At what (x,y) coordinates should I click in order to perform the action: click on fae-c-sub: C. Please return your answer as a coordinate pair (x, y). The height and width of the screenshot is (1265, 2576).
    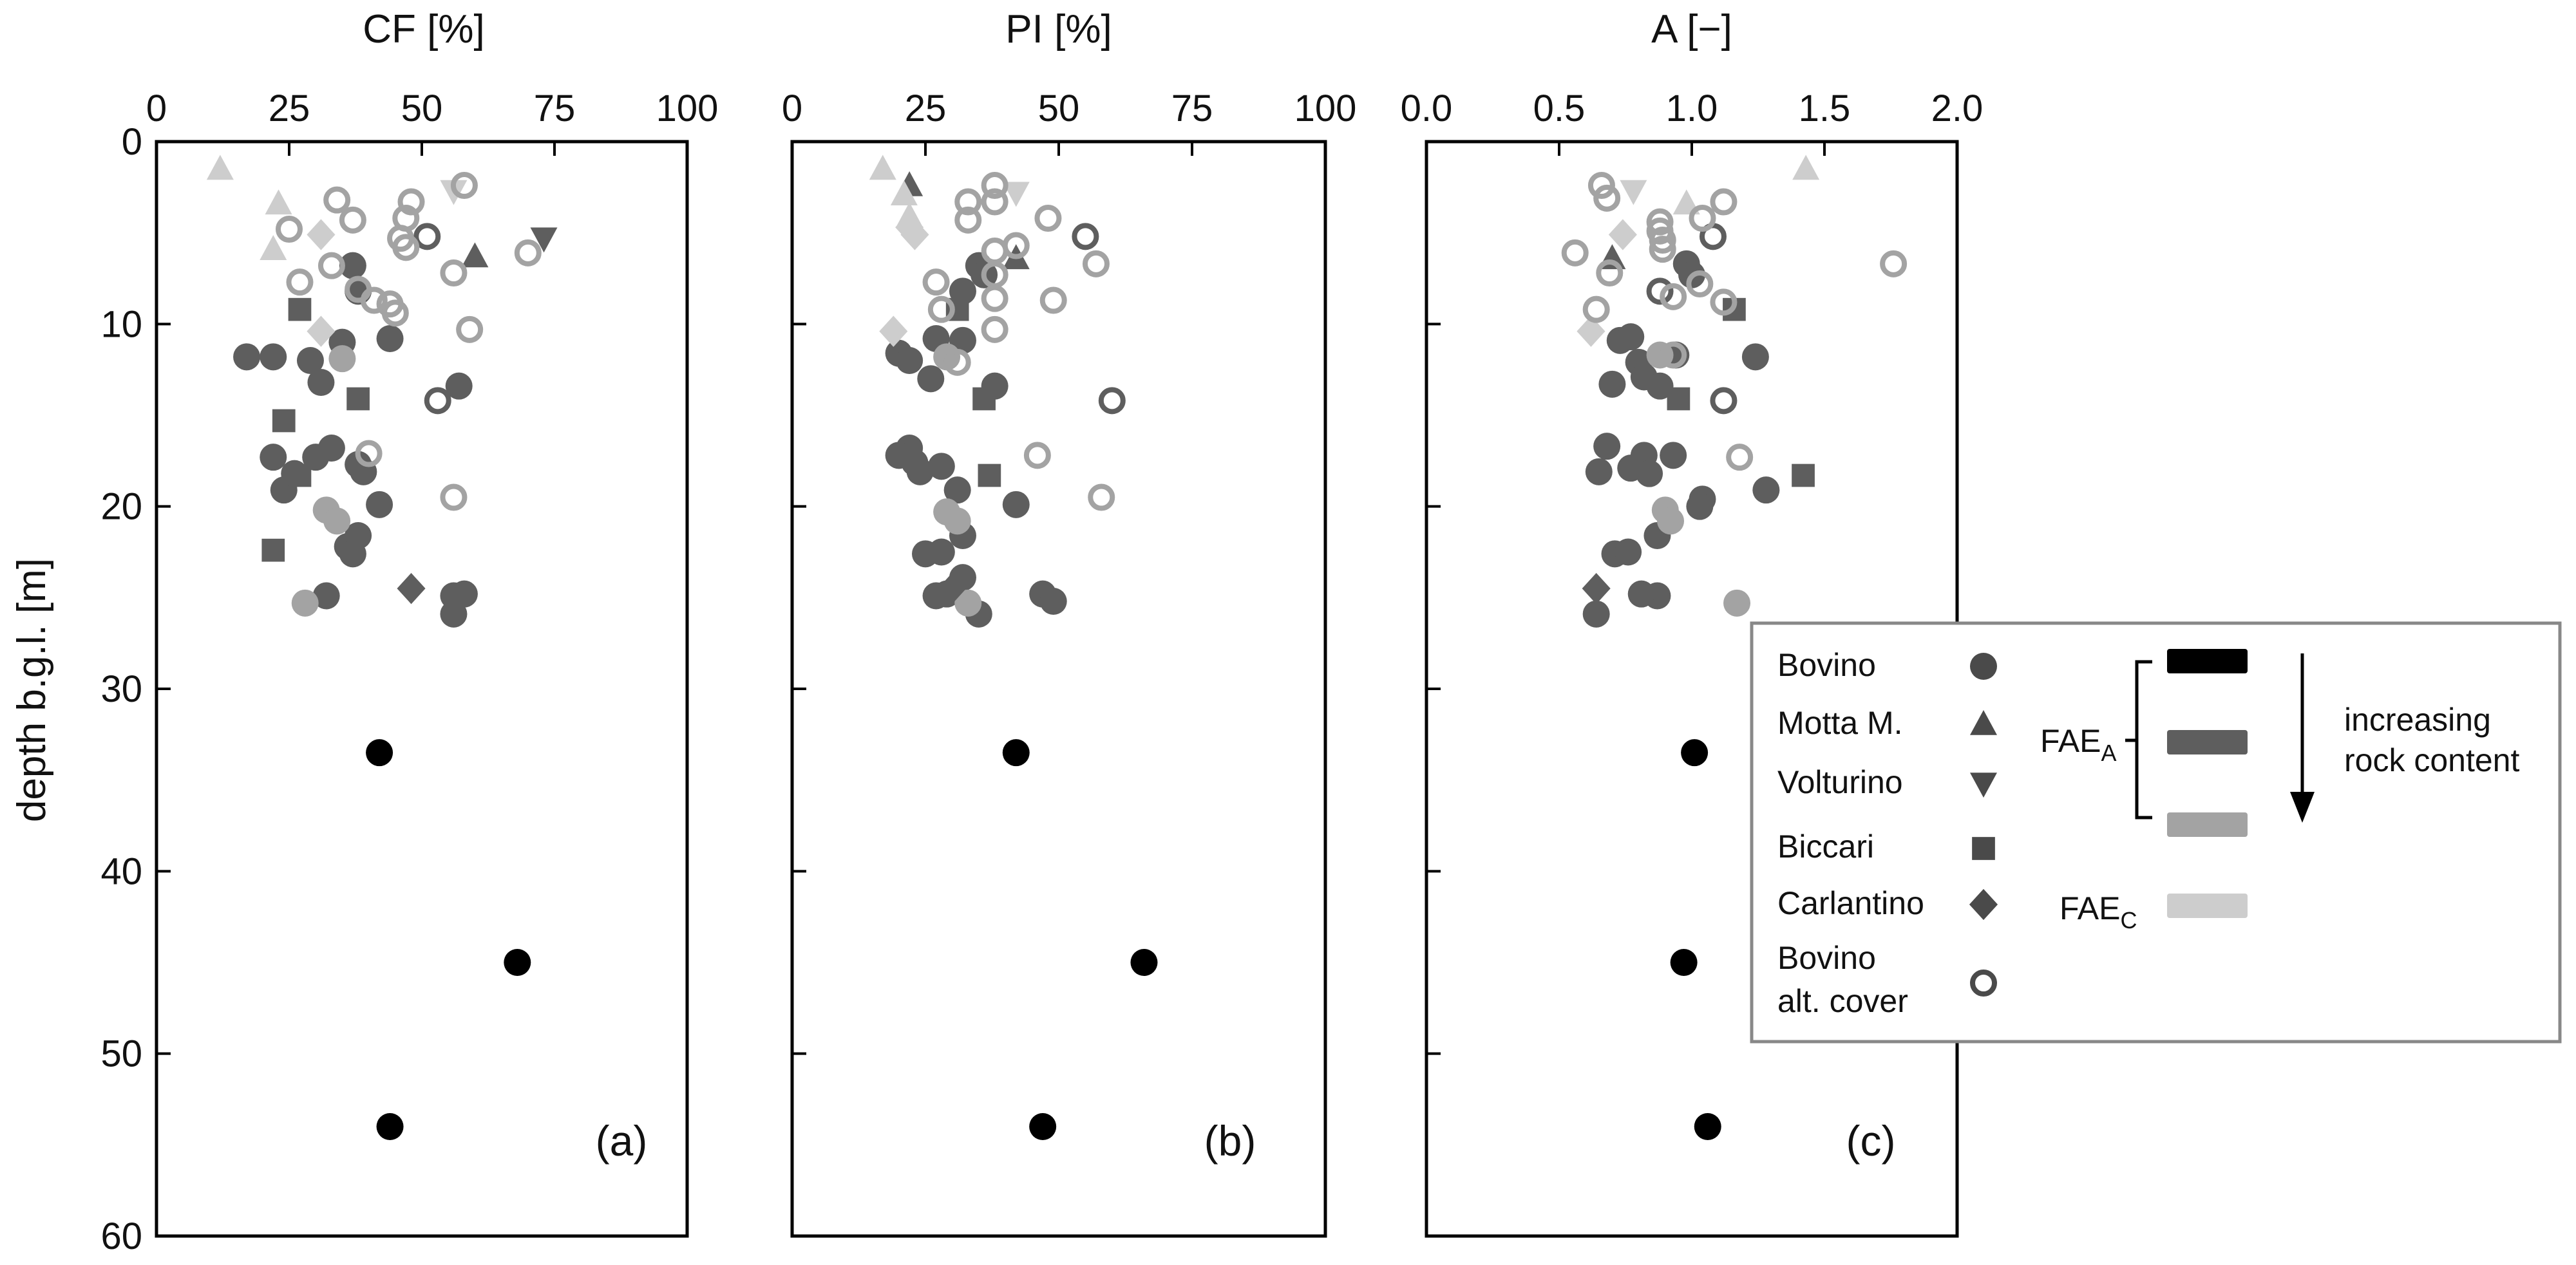
    Looking at the image, I should click on (2128, 920).